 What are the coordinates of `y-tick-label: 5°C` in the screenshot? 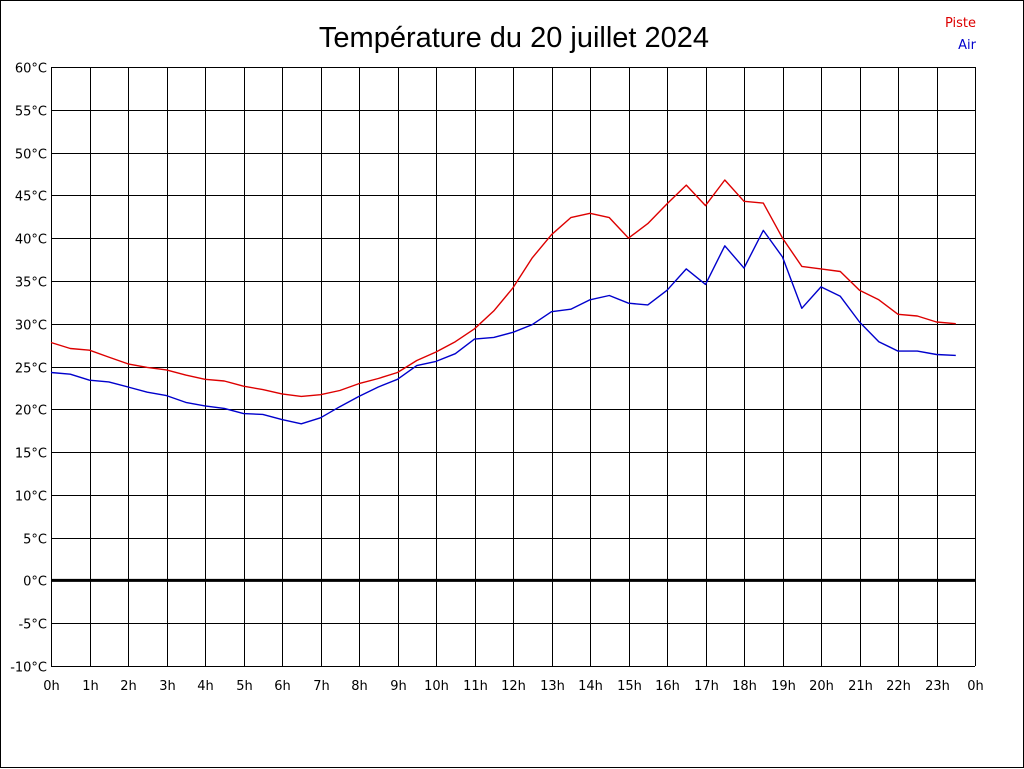 It's located at (35, 540).